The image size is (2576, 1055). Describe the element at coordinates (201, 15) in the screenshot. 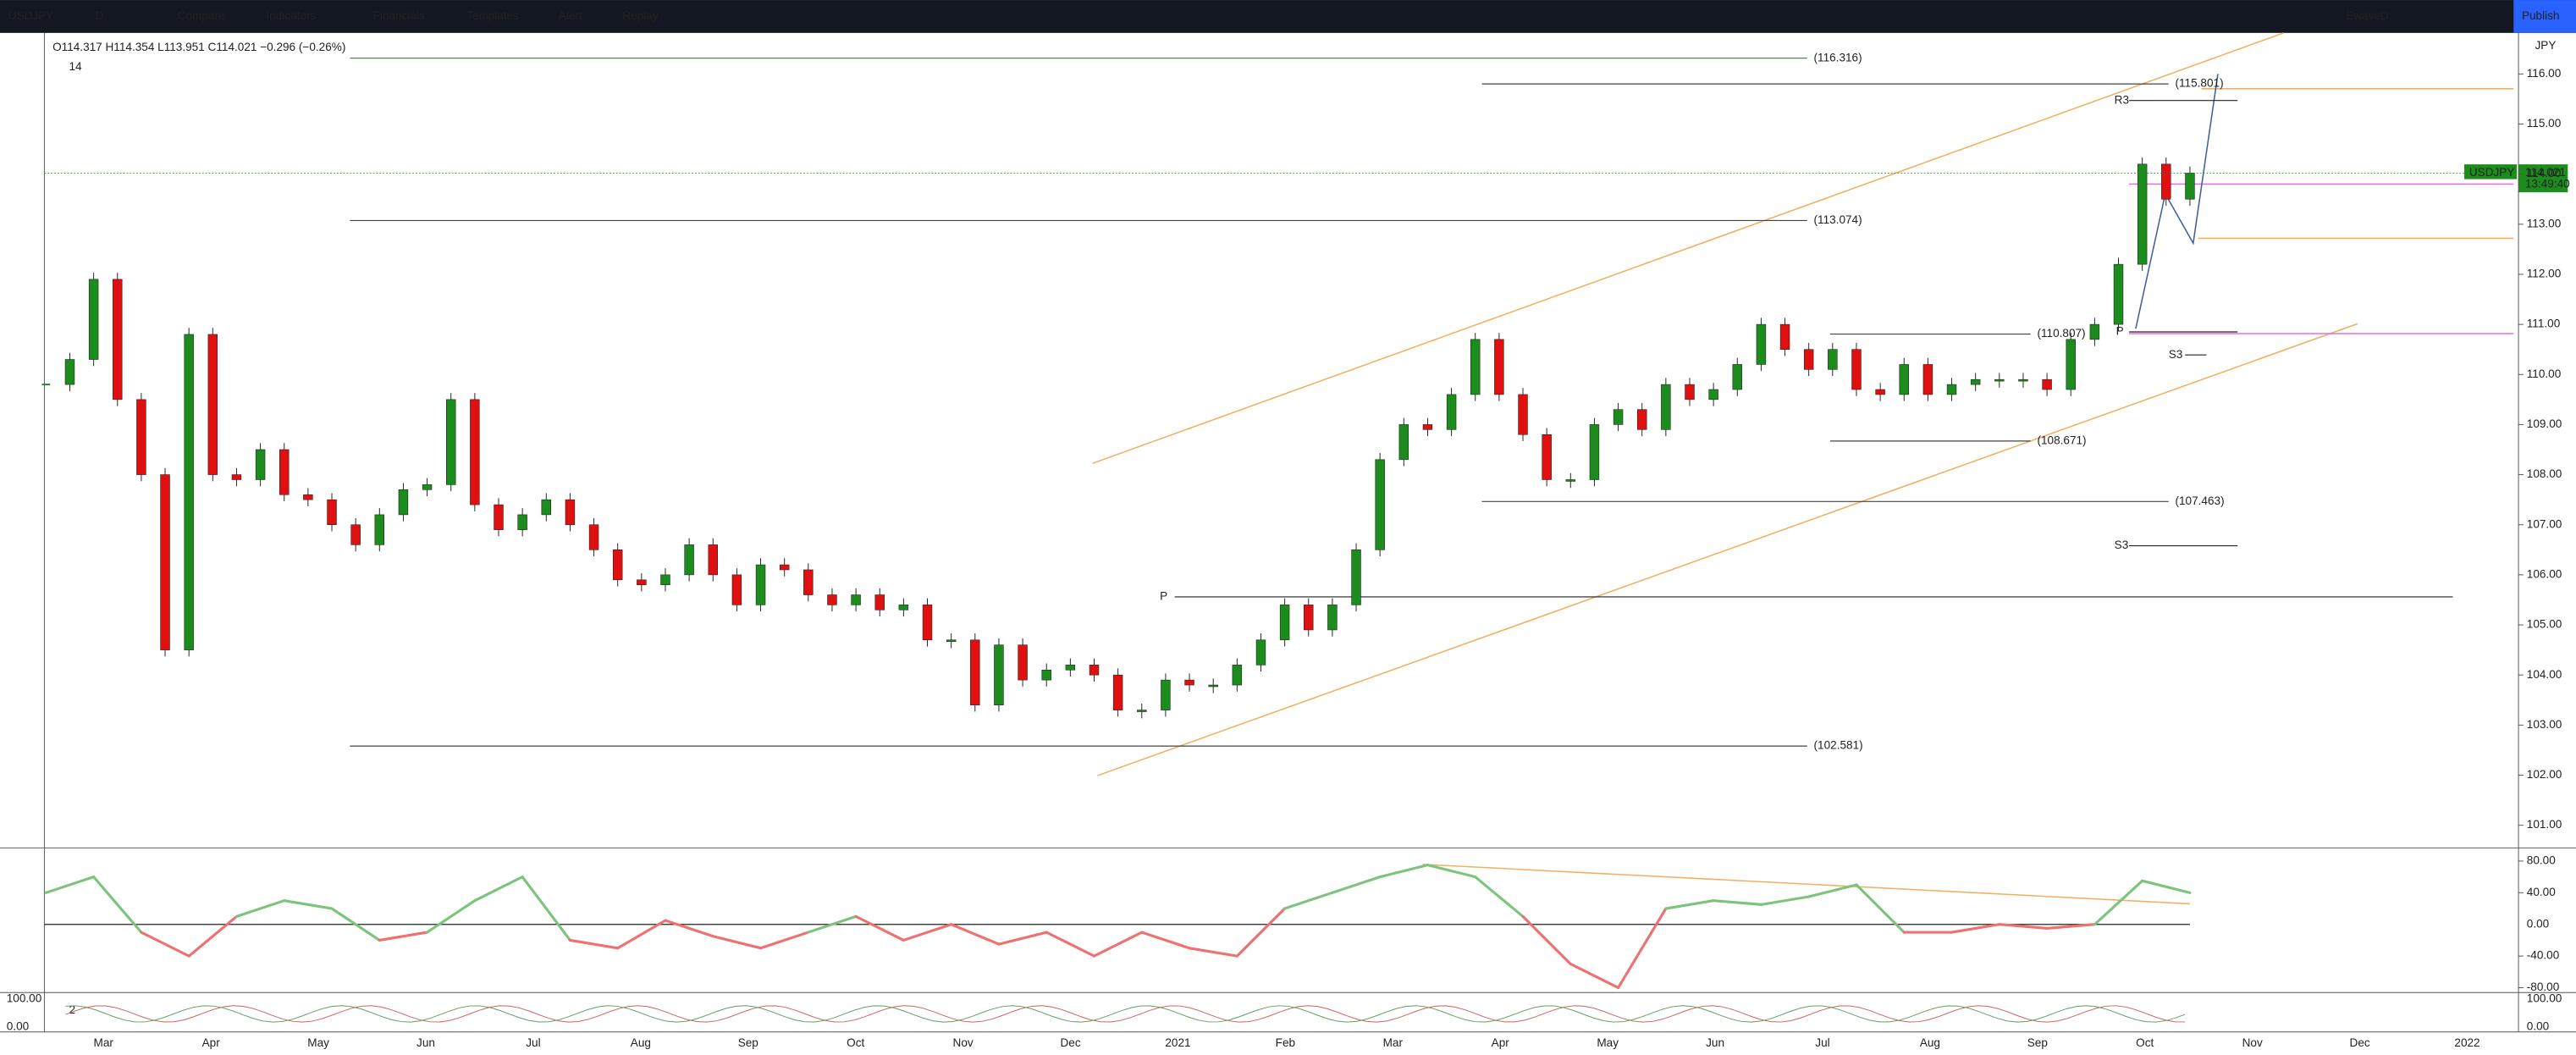

I see `toolbar-button: Compare` at that location.